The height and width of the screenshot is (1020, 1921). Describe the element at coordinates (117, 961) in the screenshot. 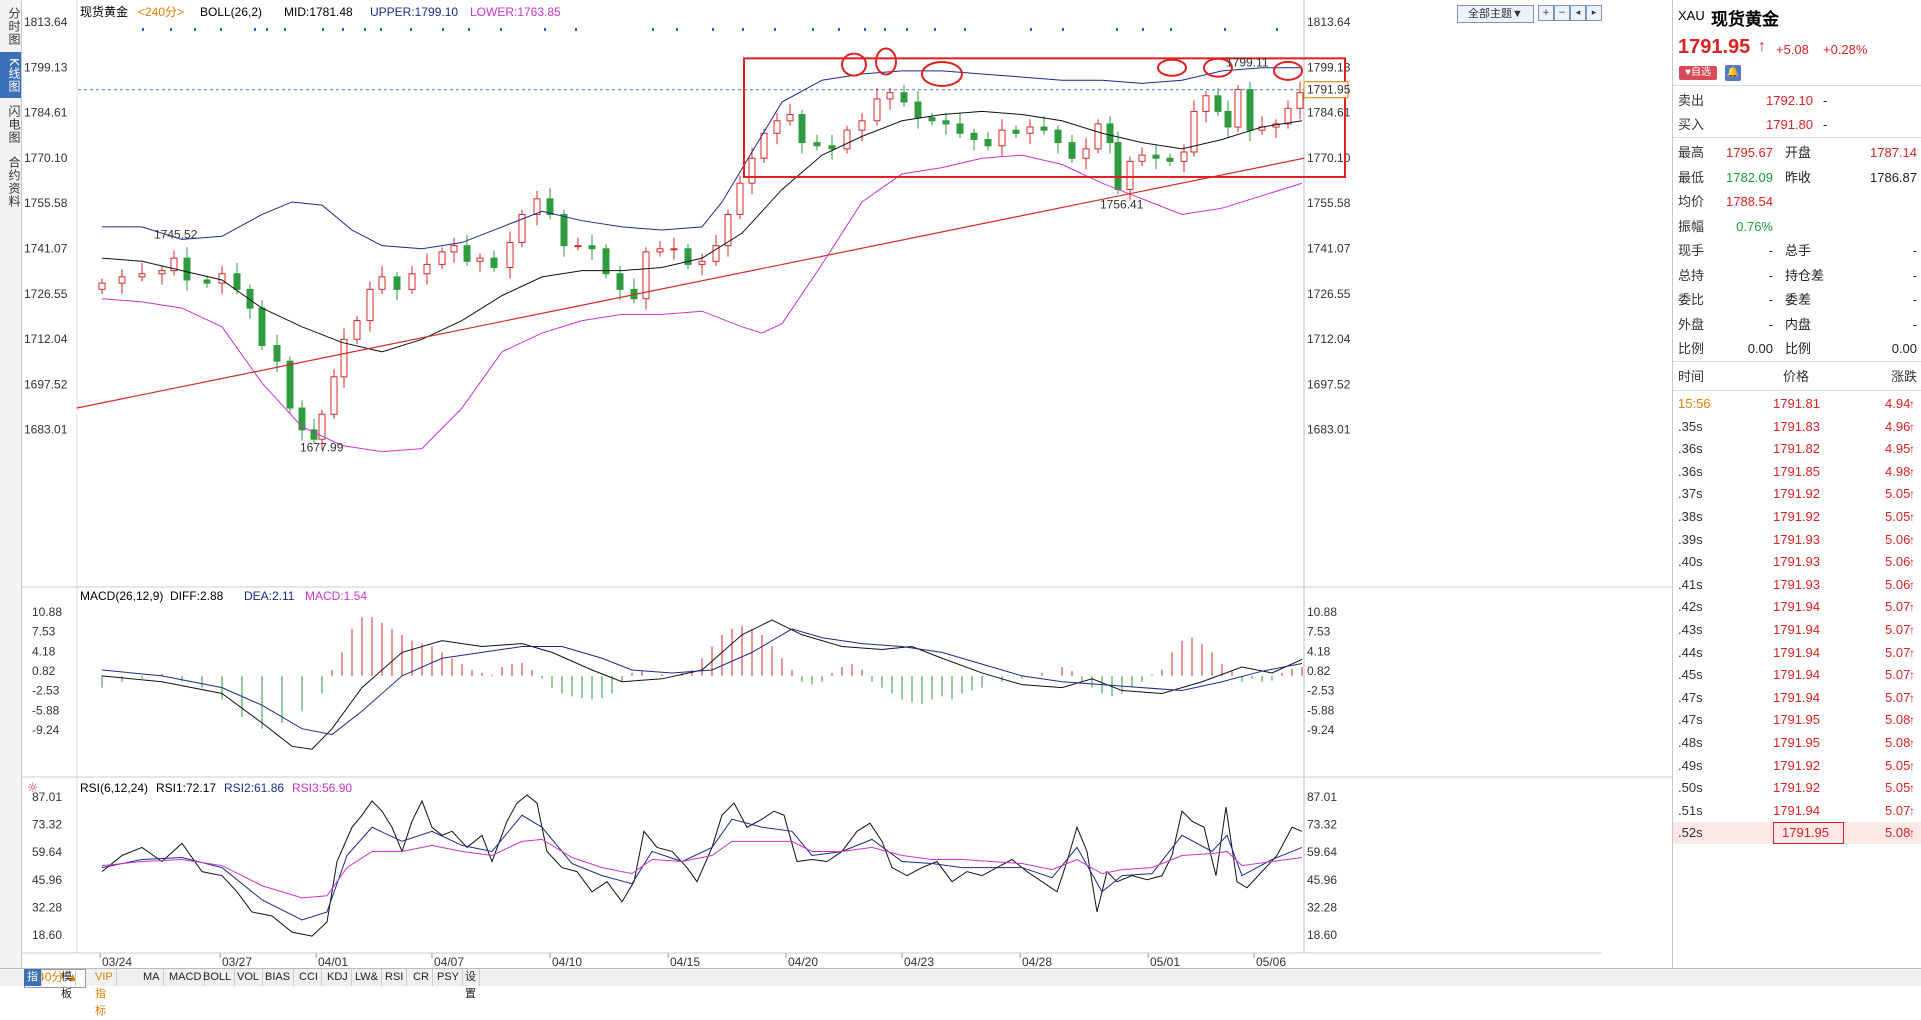

I see `date-label: 03/24` at that location.